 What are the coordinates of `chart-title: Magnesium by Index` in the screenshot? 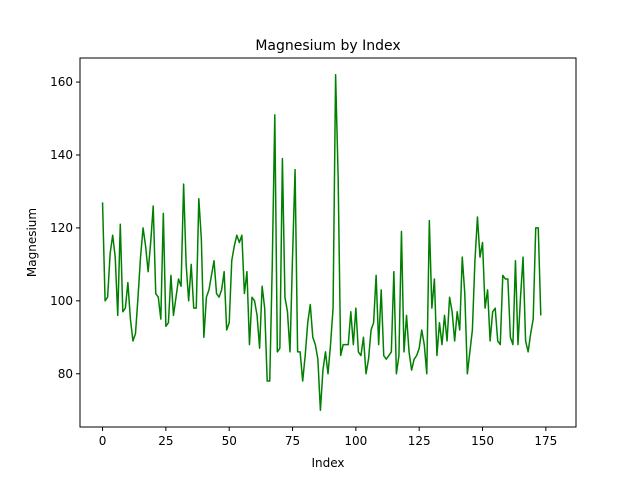 It's located at (327, 46).